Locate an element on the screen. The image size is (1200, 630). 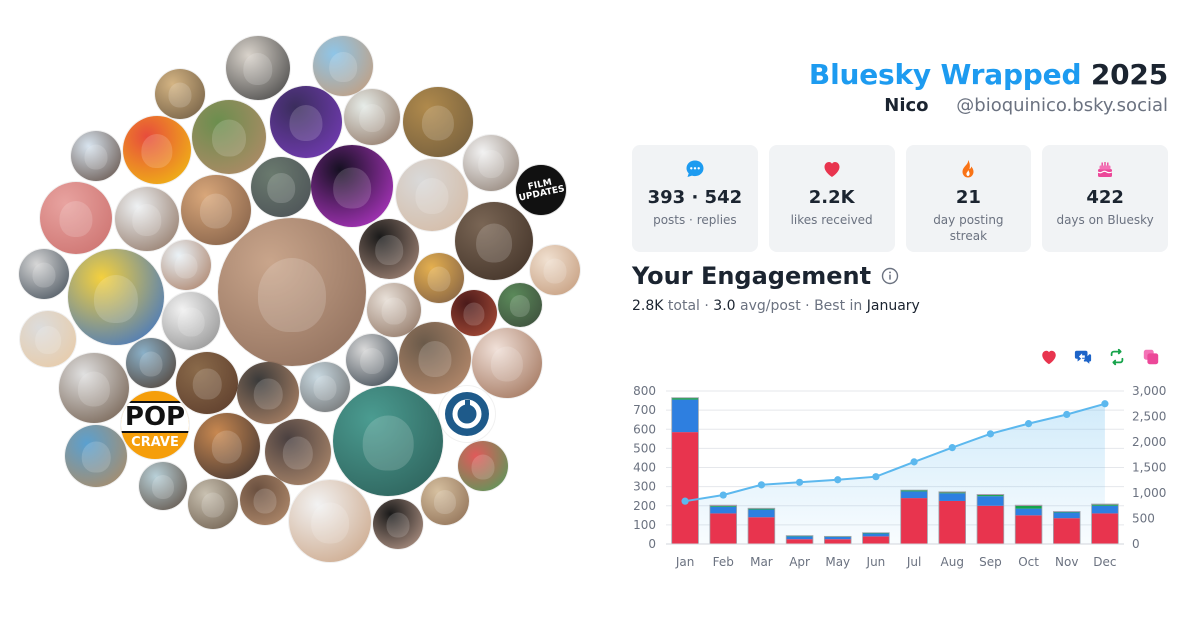
quote-icon is located at coordinates (1151, 357).